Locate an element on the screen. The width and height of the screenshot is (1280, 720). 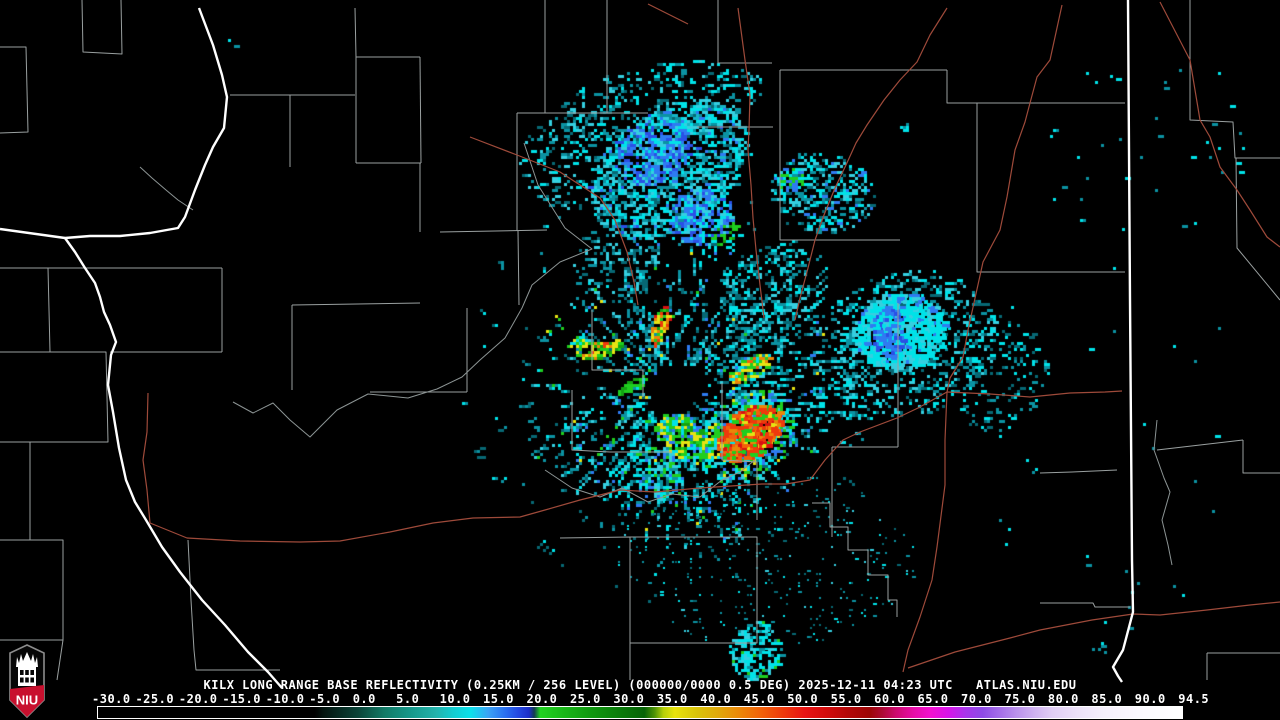
niu-castle-battlements-icon is located at coordinates (27, 659).